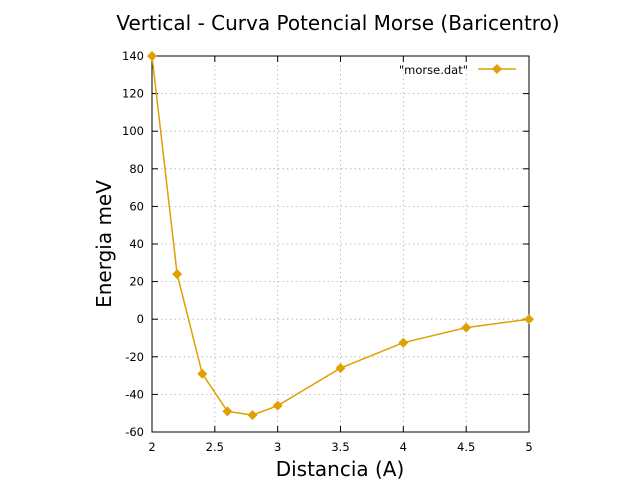 This screenshot has width=640, height=485. Describe the element at coordinates (134, 394) in the screenshot. I see `y-tick-label: -40` at that location.